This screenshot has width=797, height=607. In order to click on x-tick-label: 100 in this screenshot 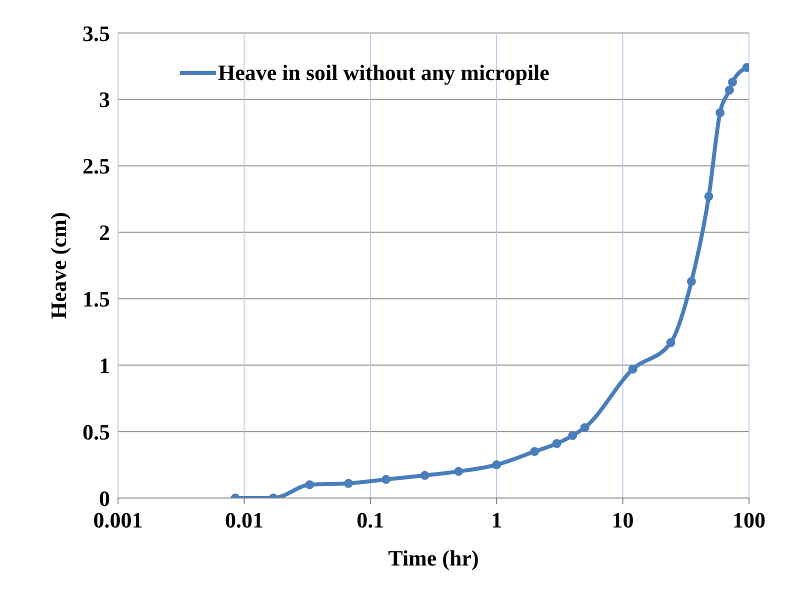, I will do `click(749, 520)`.